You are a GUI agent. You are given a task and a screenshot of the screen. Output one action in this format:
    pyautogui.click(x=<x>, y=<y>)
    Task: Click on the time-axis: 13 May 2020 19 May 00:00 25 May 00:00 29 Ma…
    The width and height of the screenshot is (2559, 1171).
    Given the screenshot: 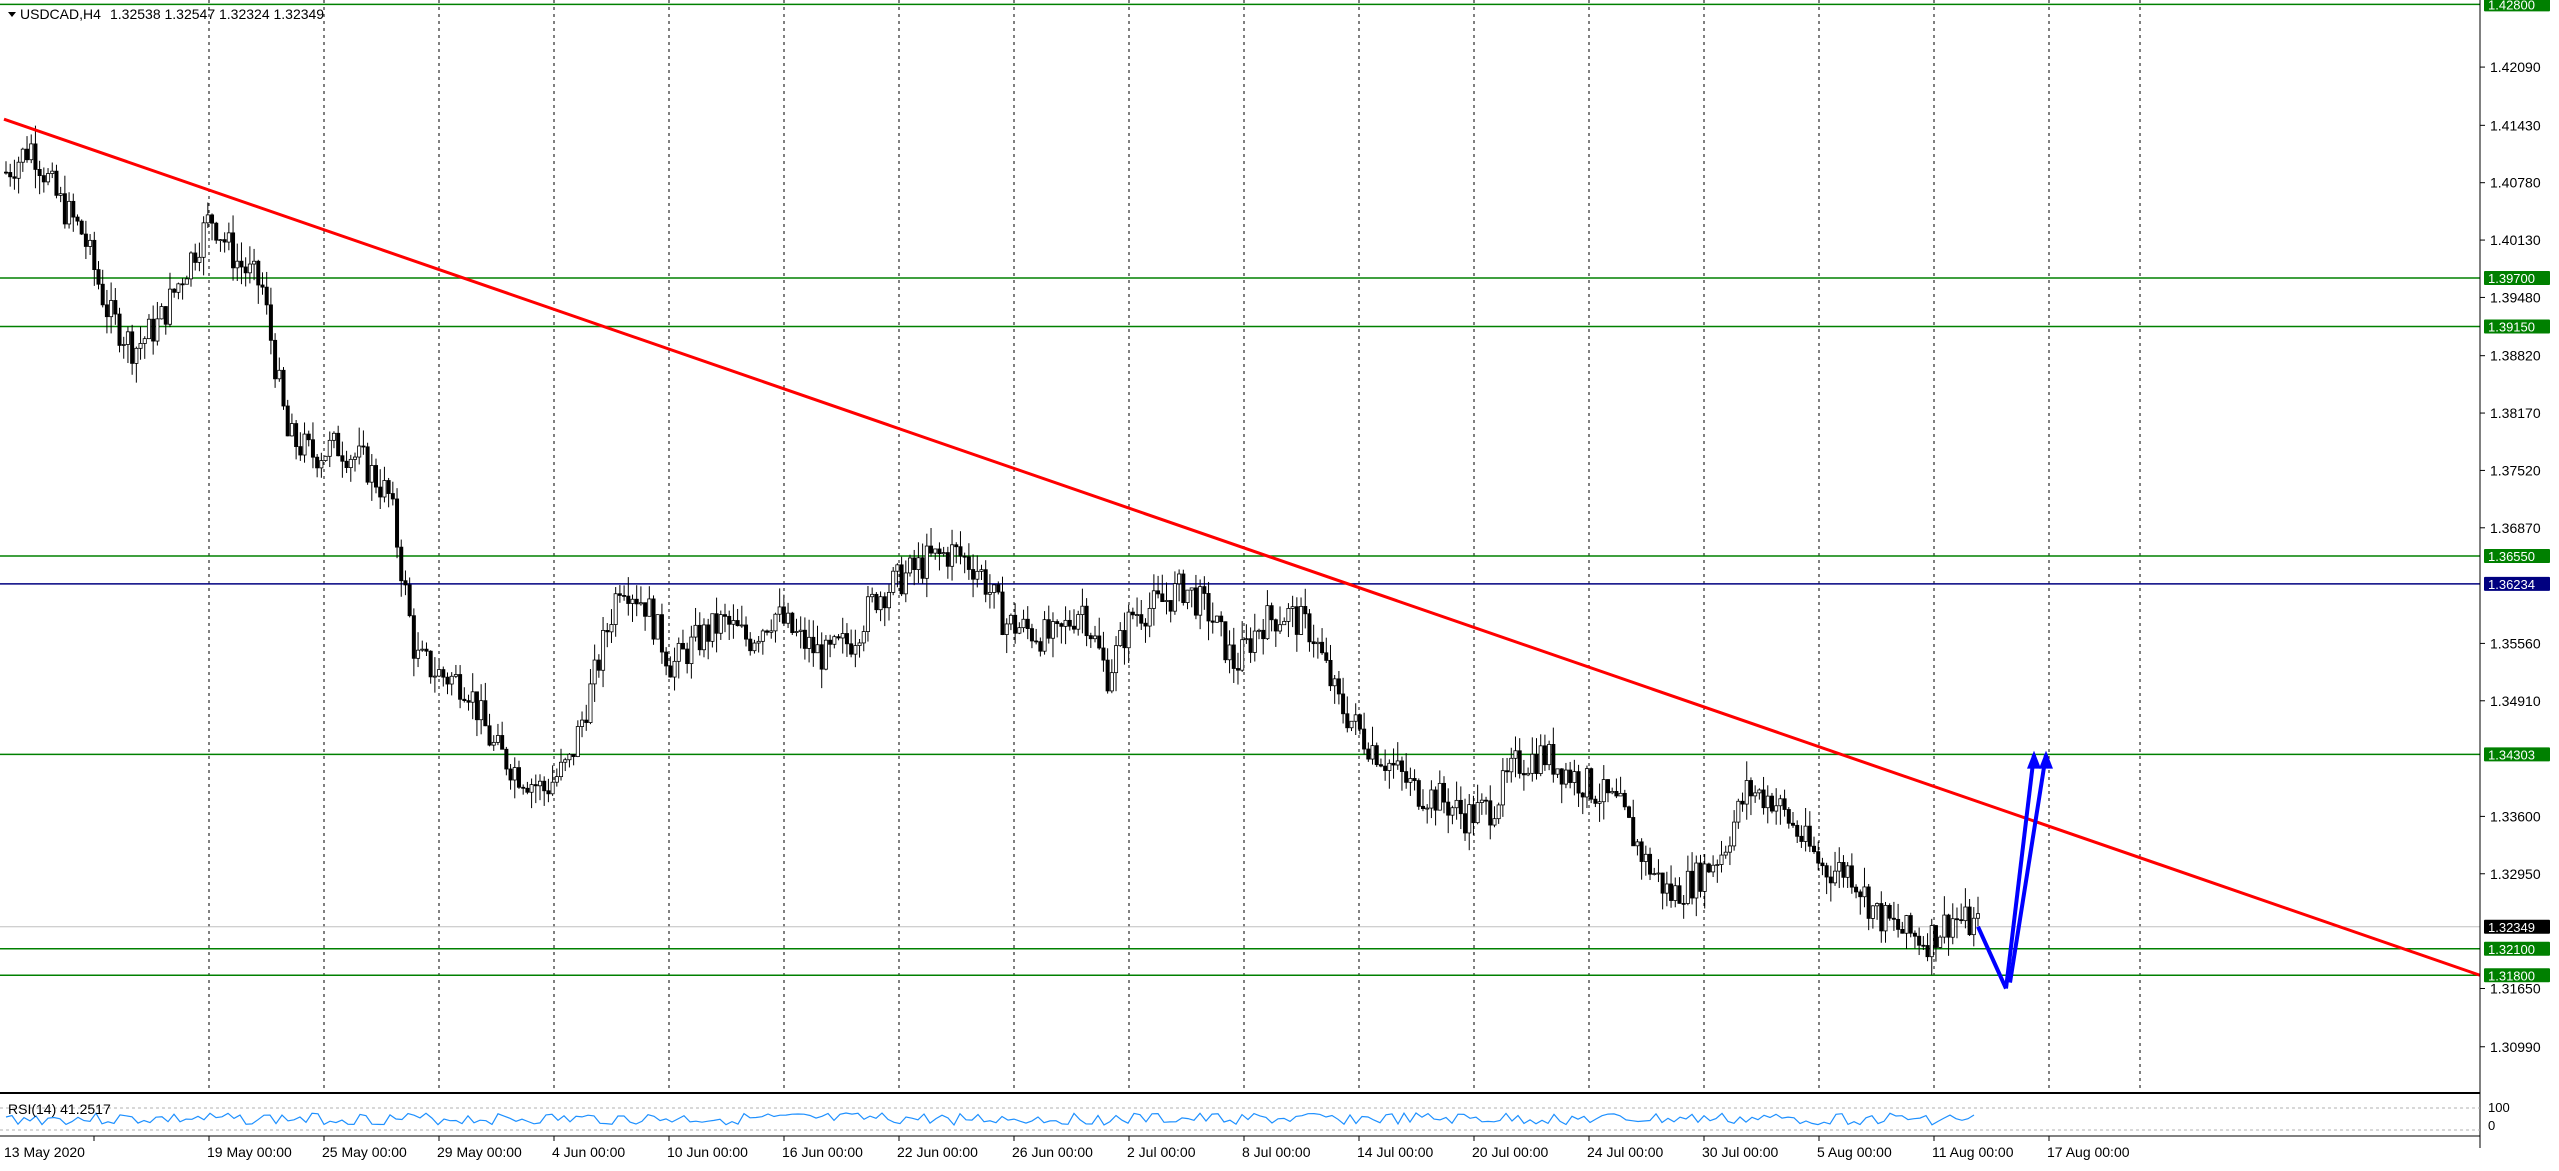 What is the action you would take?
    pyautogui.click(x=1067, y=1148)
    